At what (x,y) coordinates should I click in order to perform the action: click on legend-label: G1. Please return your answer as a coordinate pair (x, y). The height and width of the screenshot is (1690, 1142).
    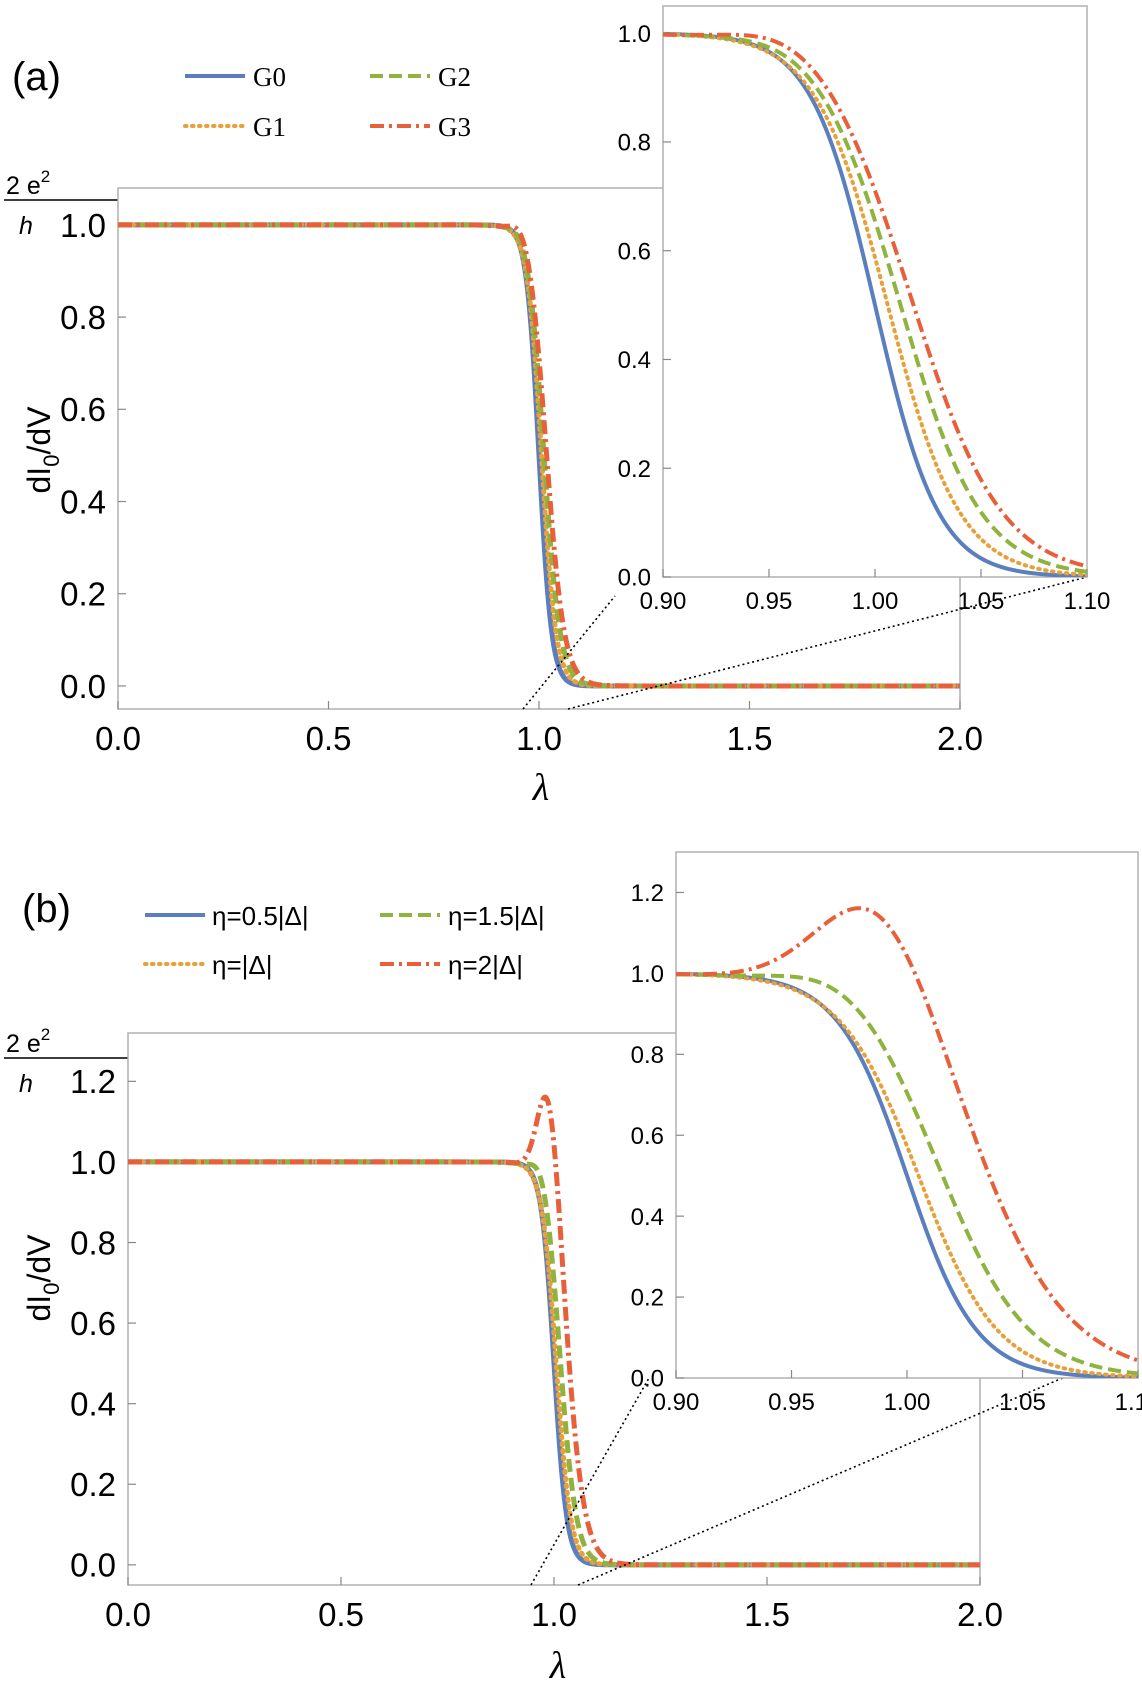
    Looking at the image, I should click on (269, 127).